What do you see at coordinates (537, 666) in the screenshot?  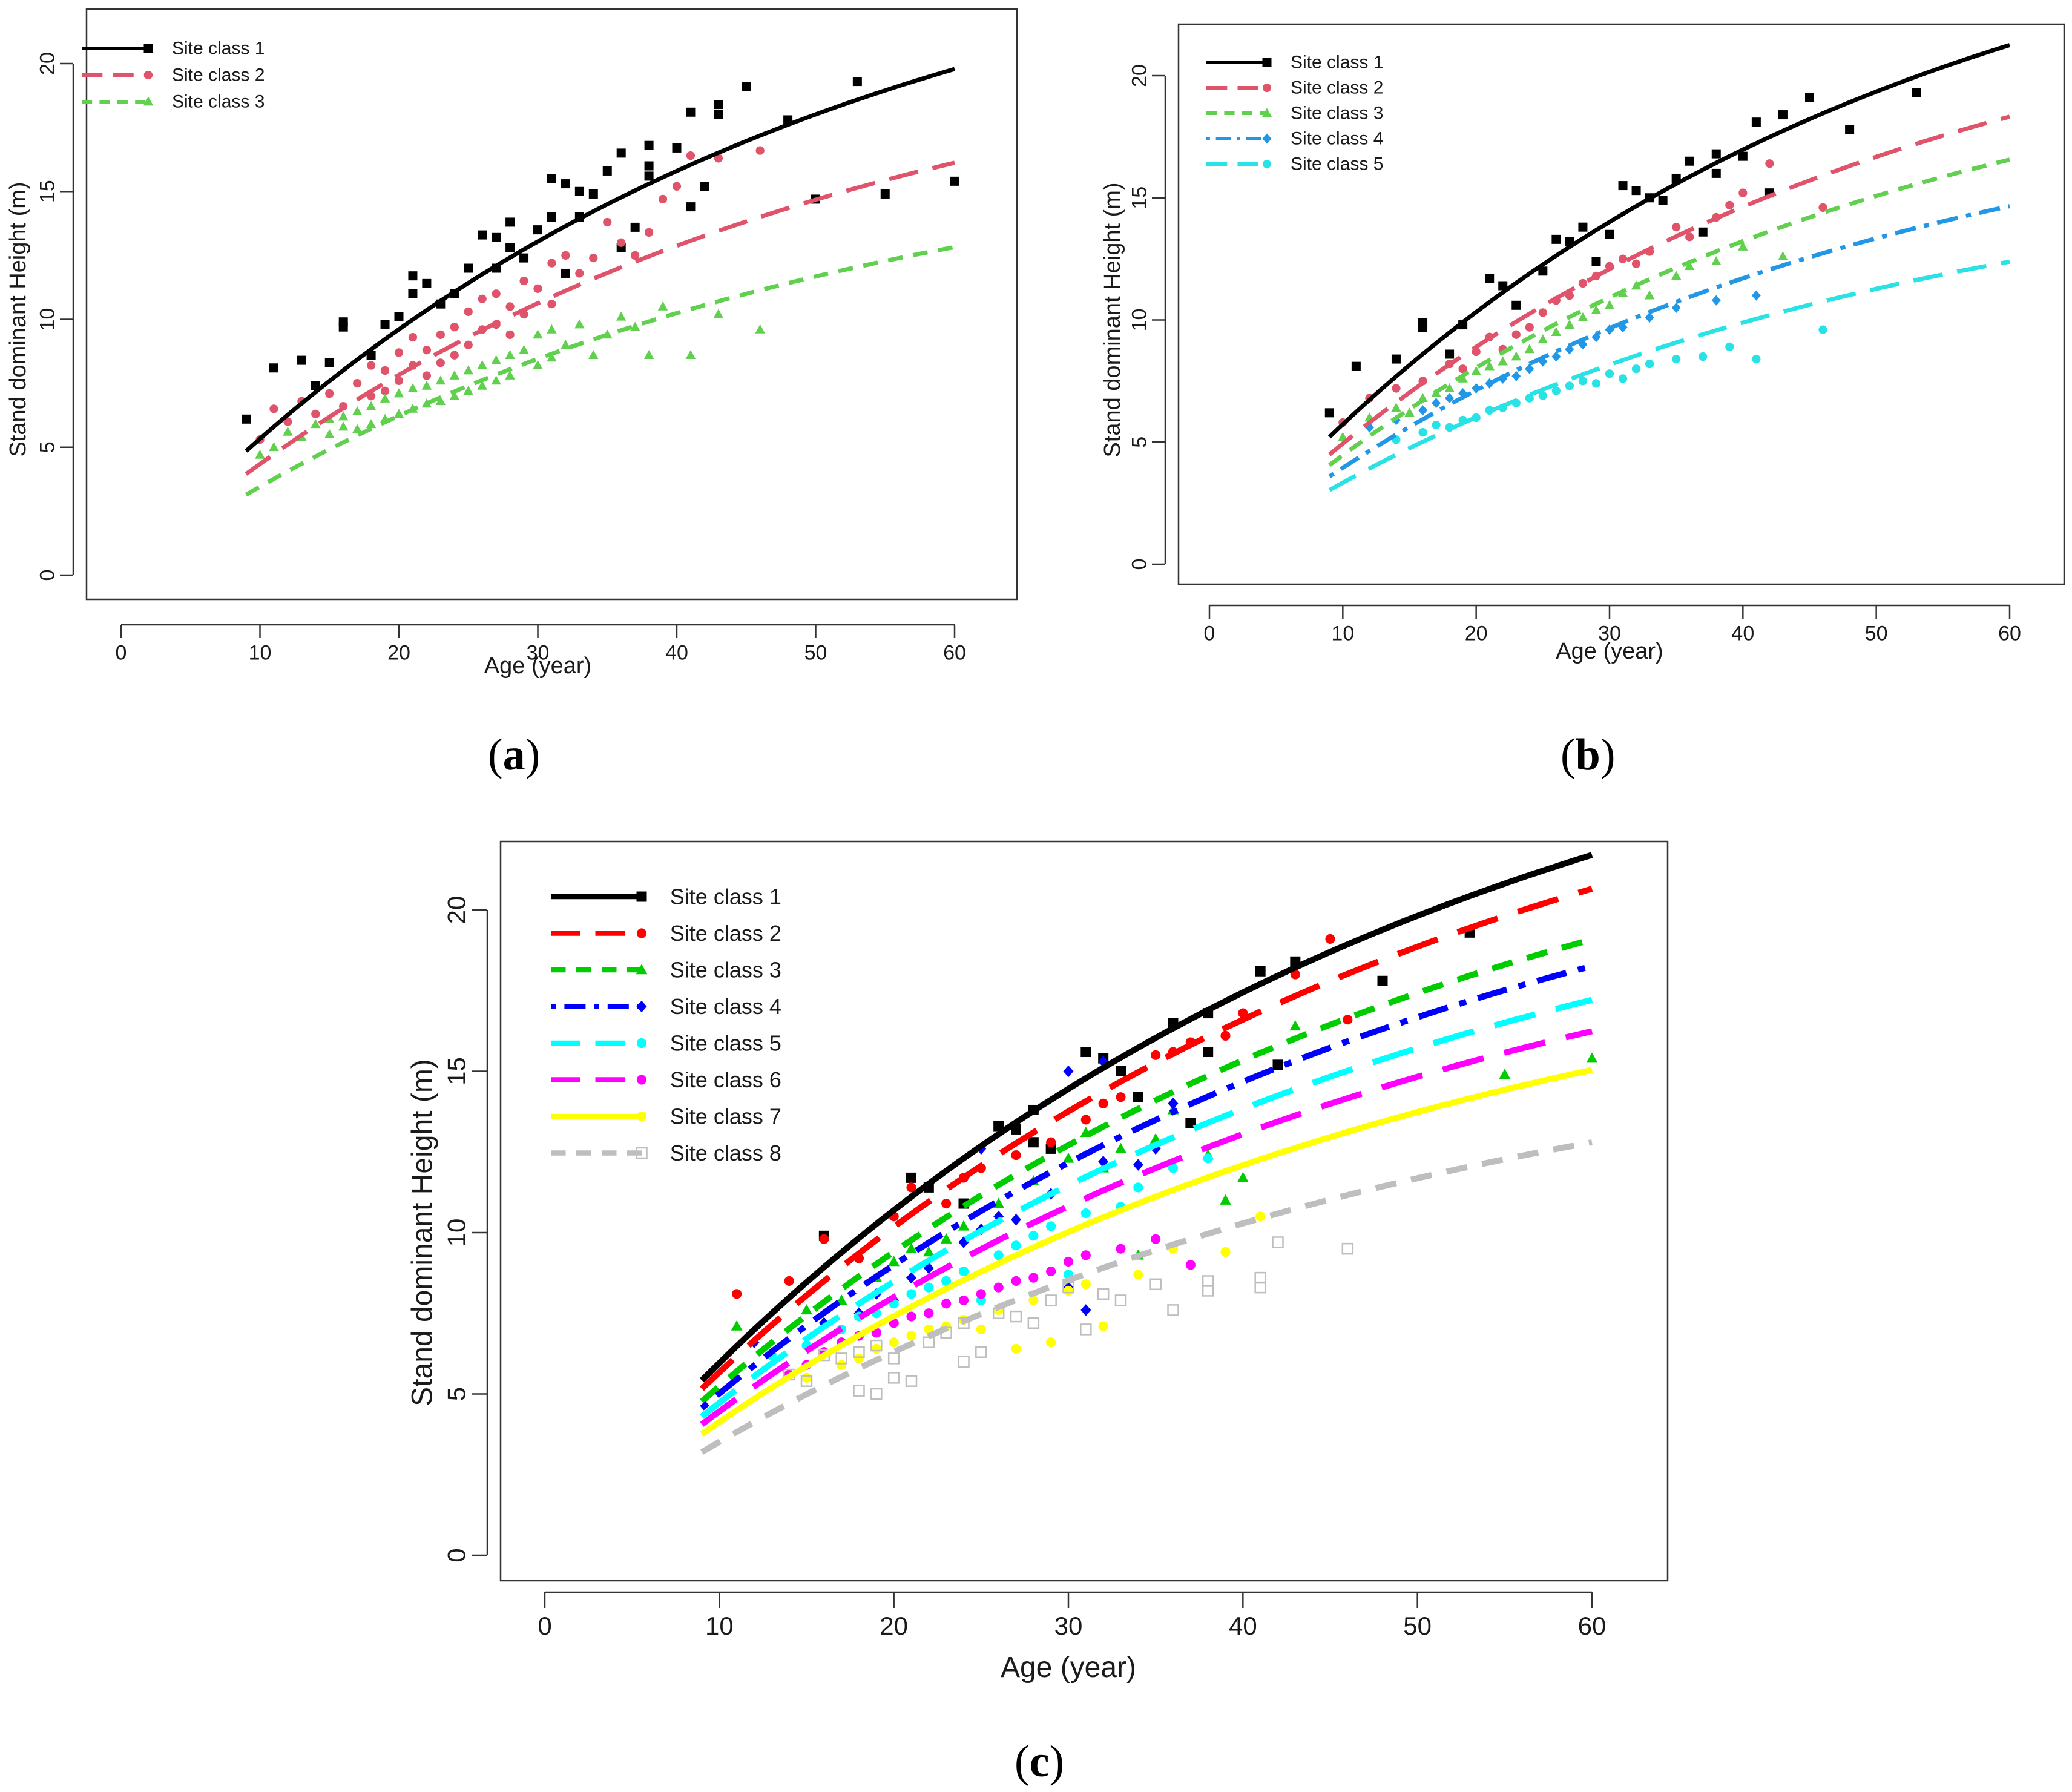 I see `x-axis-label: Age (year)` at bounding box center [537, 666].